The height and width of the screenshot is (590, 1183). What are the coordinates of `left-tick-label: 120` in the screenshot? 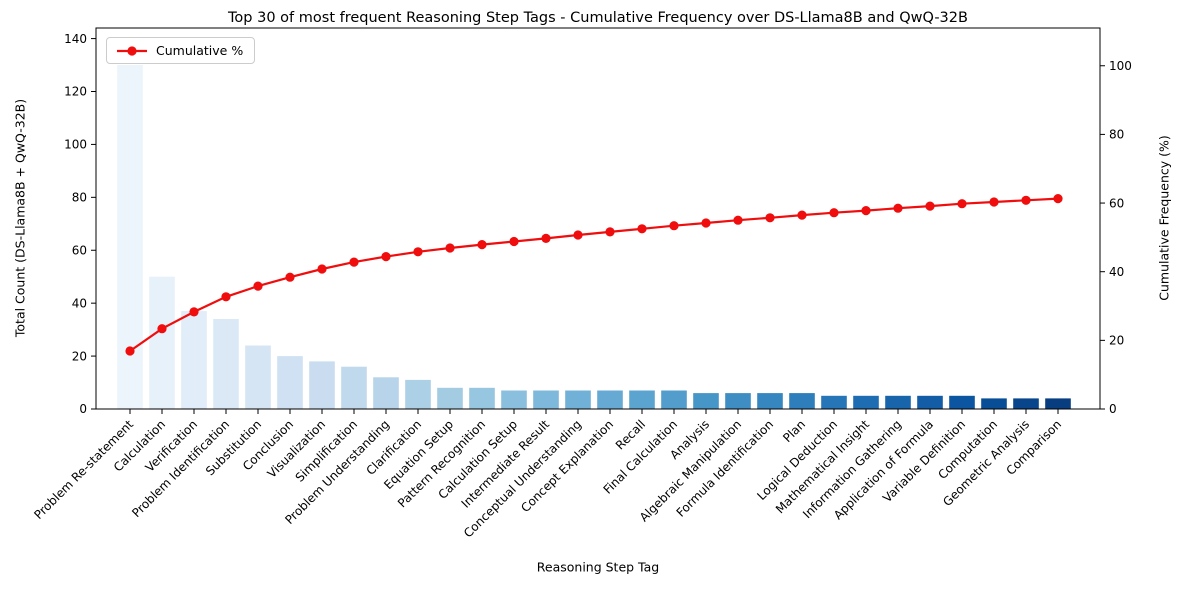 It's located at (75, 92).